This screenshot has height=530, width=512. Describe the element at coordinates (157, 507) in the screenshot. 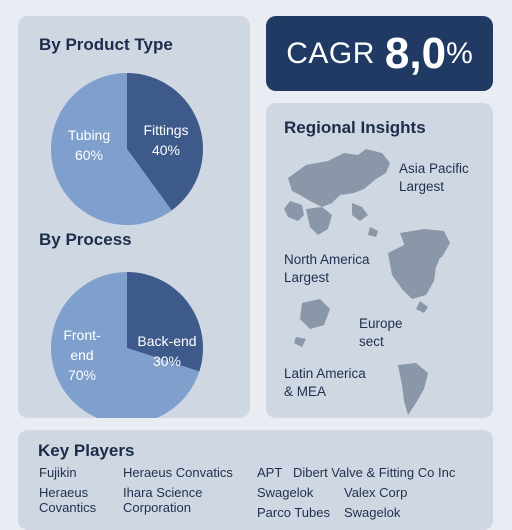

I see `player-name: Corporation` at that location.